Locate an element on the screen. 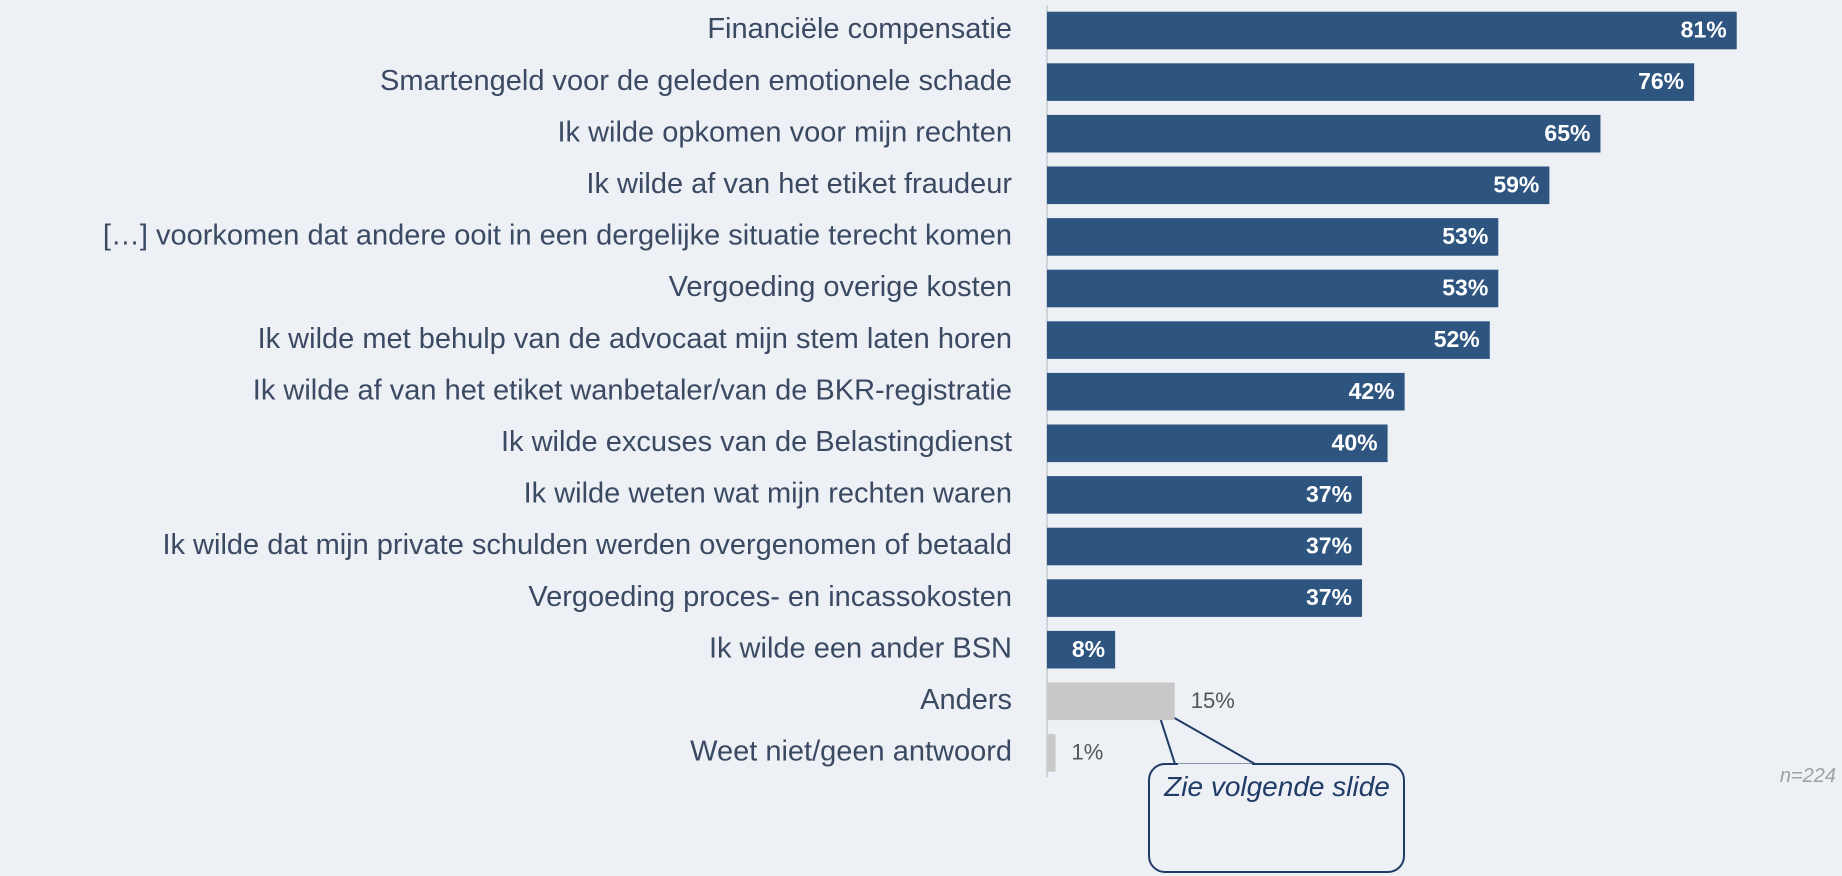 The image size is (1842, 876). category-label: Ik wilde excuses van de Belastingdienst is located at coordinates (756, 442).